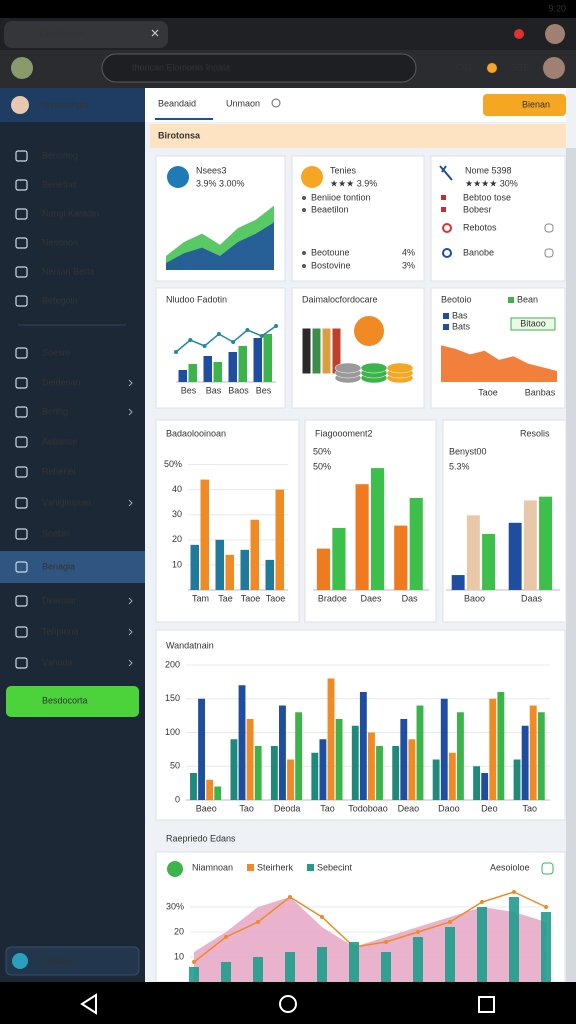 Image resolution: width=576 pixels, height=1024 pixels. Describe the element at coordinates (488, 170) in the screenshot. I see `card-title: Nome 5398` at that location.